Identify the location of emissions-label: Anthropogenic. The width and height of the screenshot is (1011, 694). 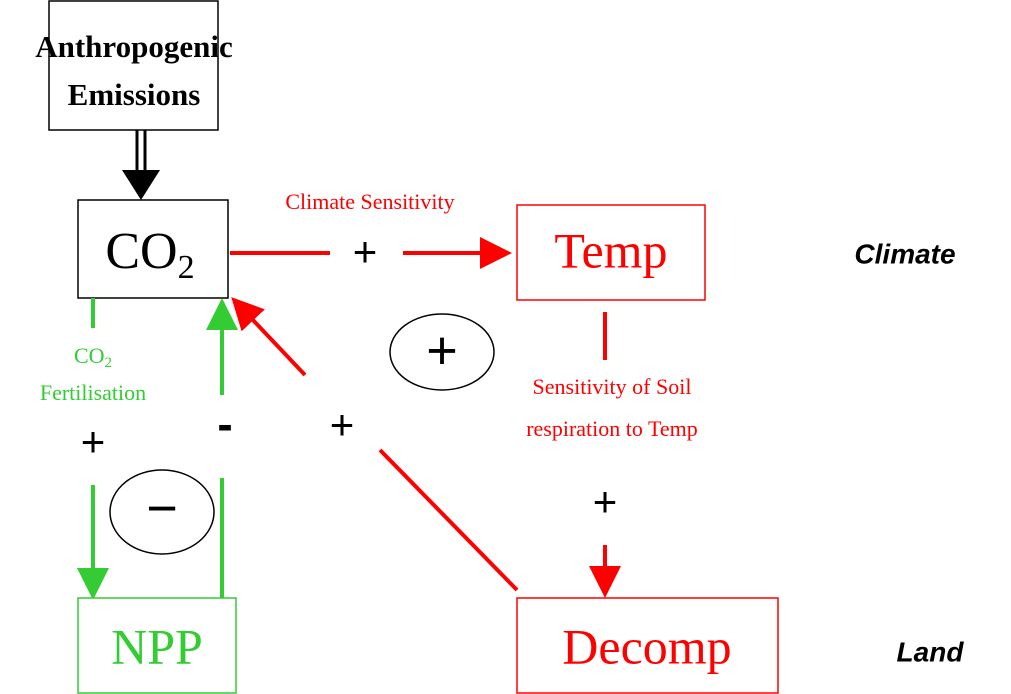
(134, 46).